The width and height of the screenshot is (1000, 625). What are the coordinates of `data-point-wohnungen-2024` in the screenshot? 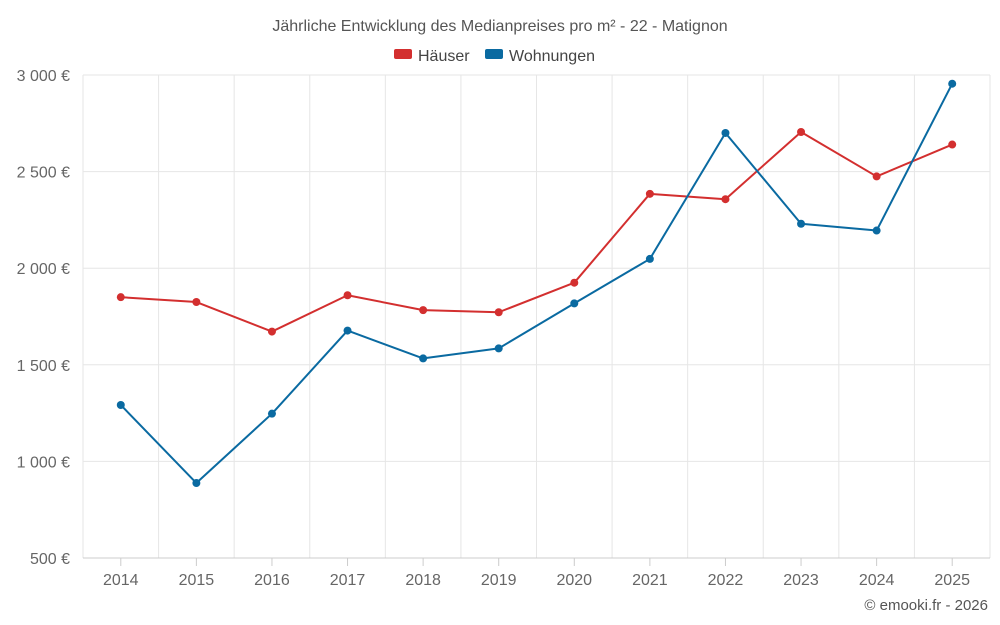 It's located at (876, 230).